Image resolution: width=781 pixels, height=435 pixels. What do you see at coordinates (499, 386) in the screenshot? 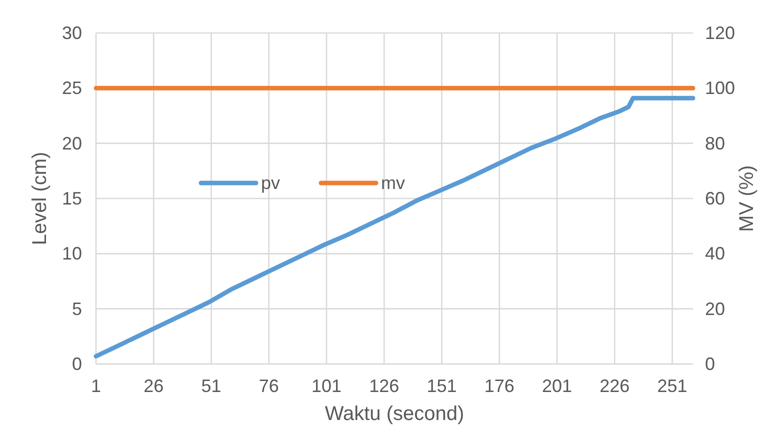
I see `x-tick-label: 176` at bounding box center [499, 386].